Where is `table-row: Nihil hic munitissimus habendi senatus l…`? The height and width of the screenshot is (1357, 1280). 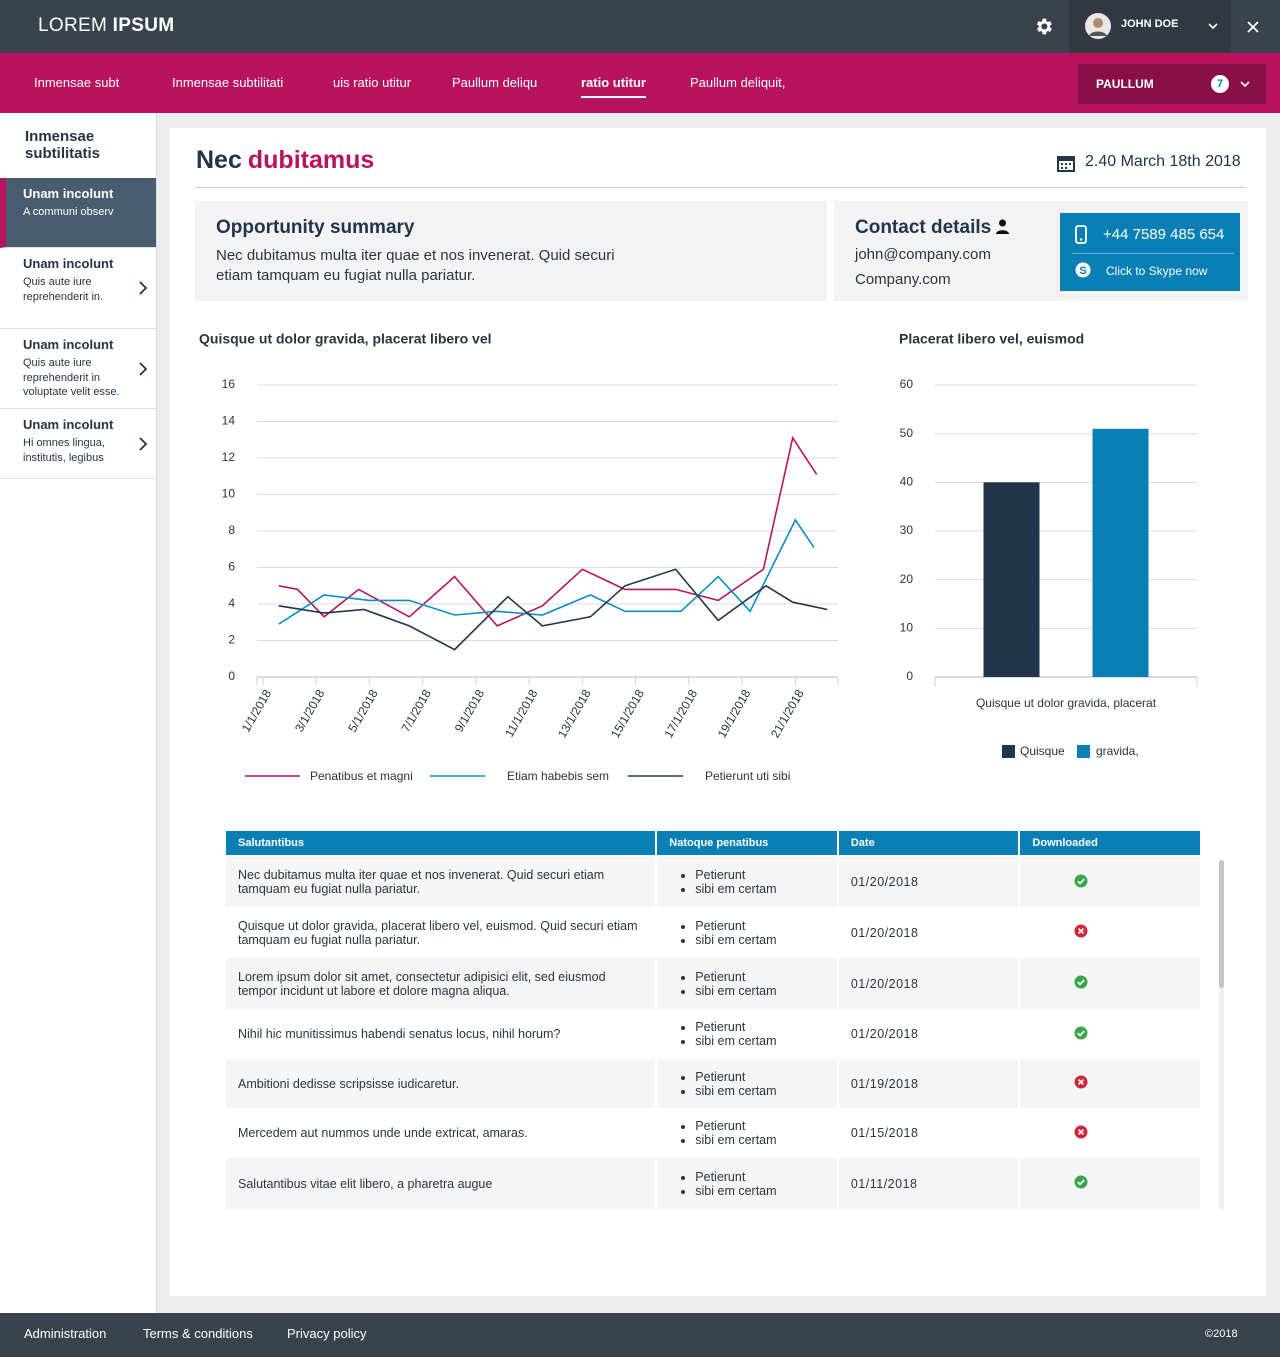
table-row: Nihil hic munitissimus habendi senatus l… is located at coordinates (713, 1034).